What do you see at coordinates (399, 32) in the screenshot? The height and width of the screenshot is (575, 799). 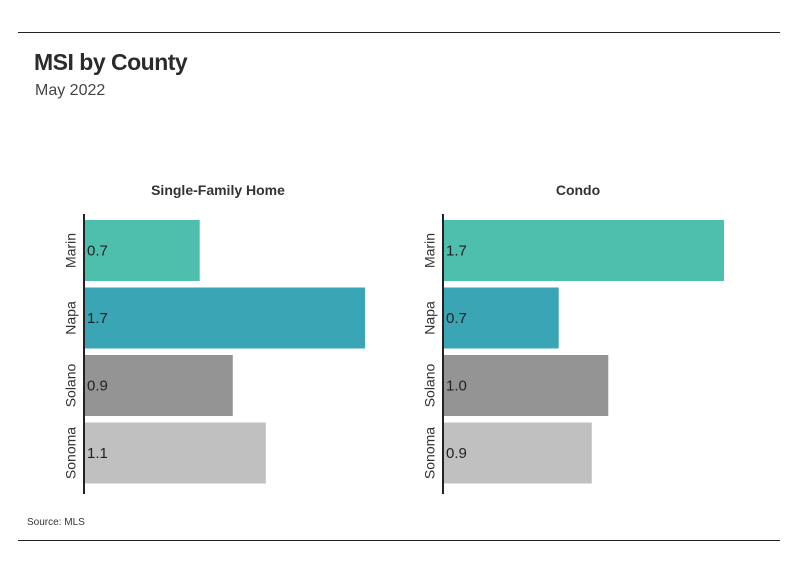 I see `top-rule` at bounding box center [399, 32].